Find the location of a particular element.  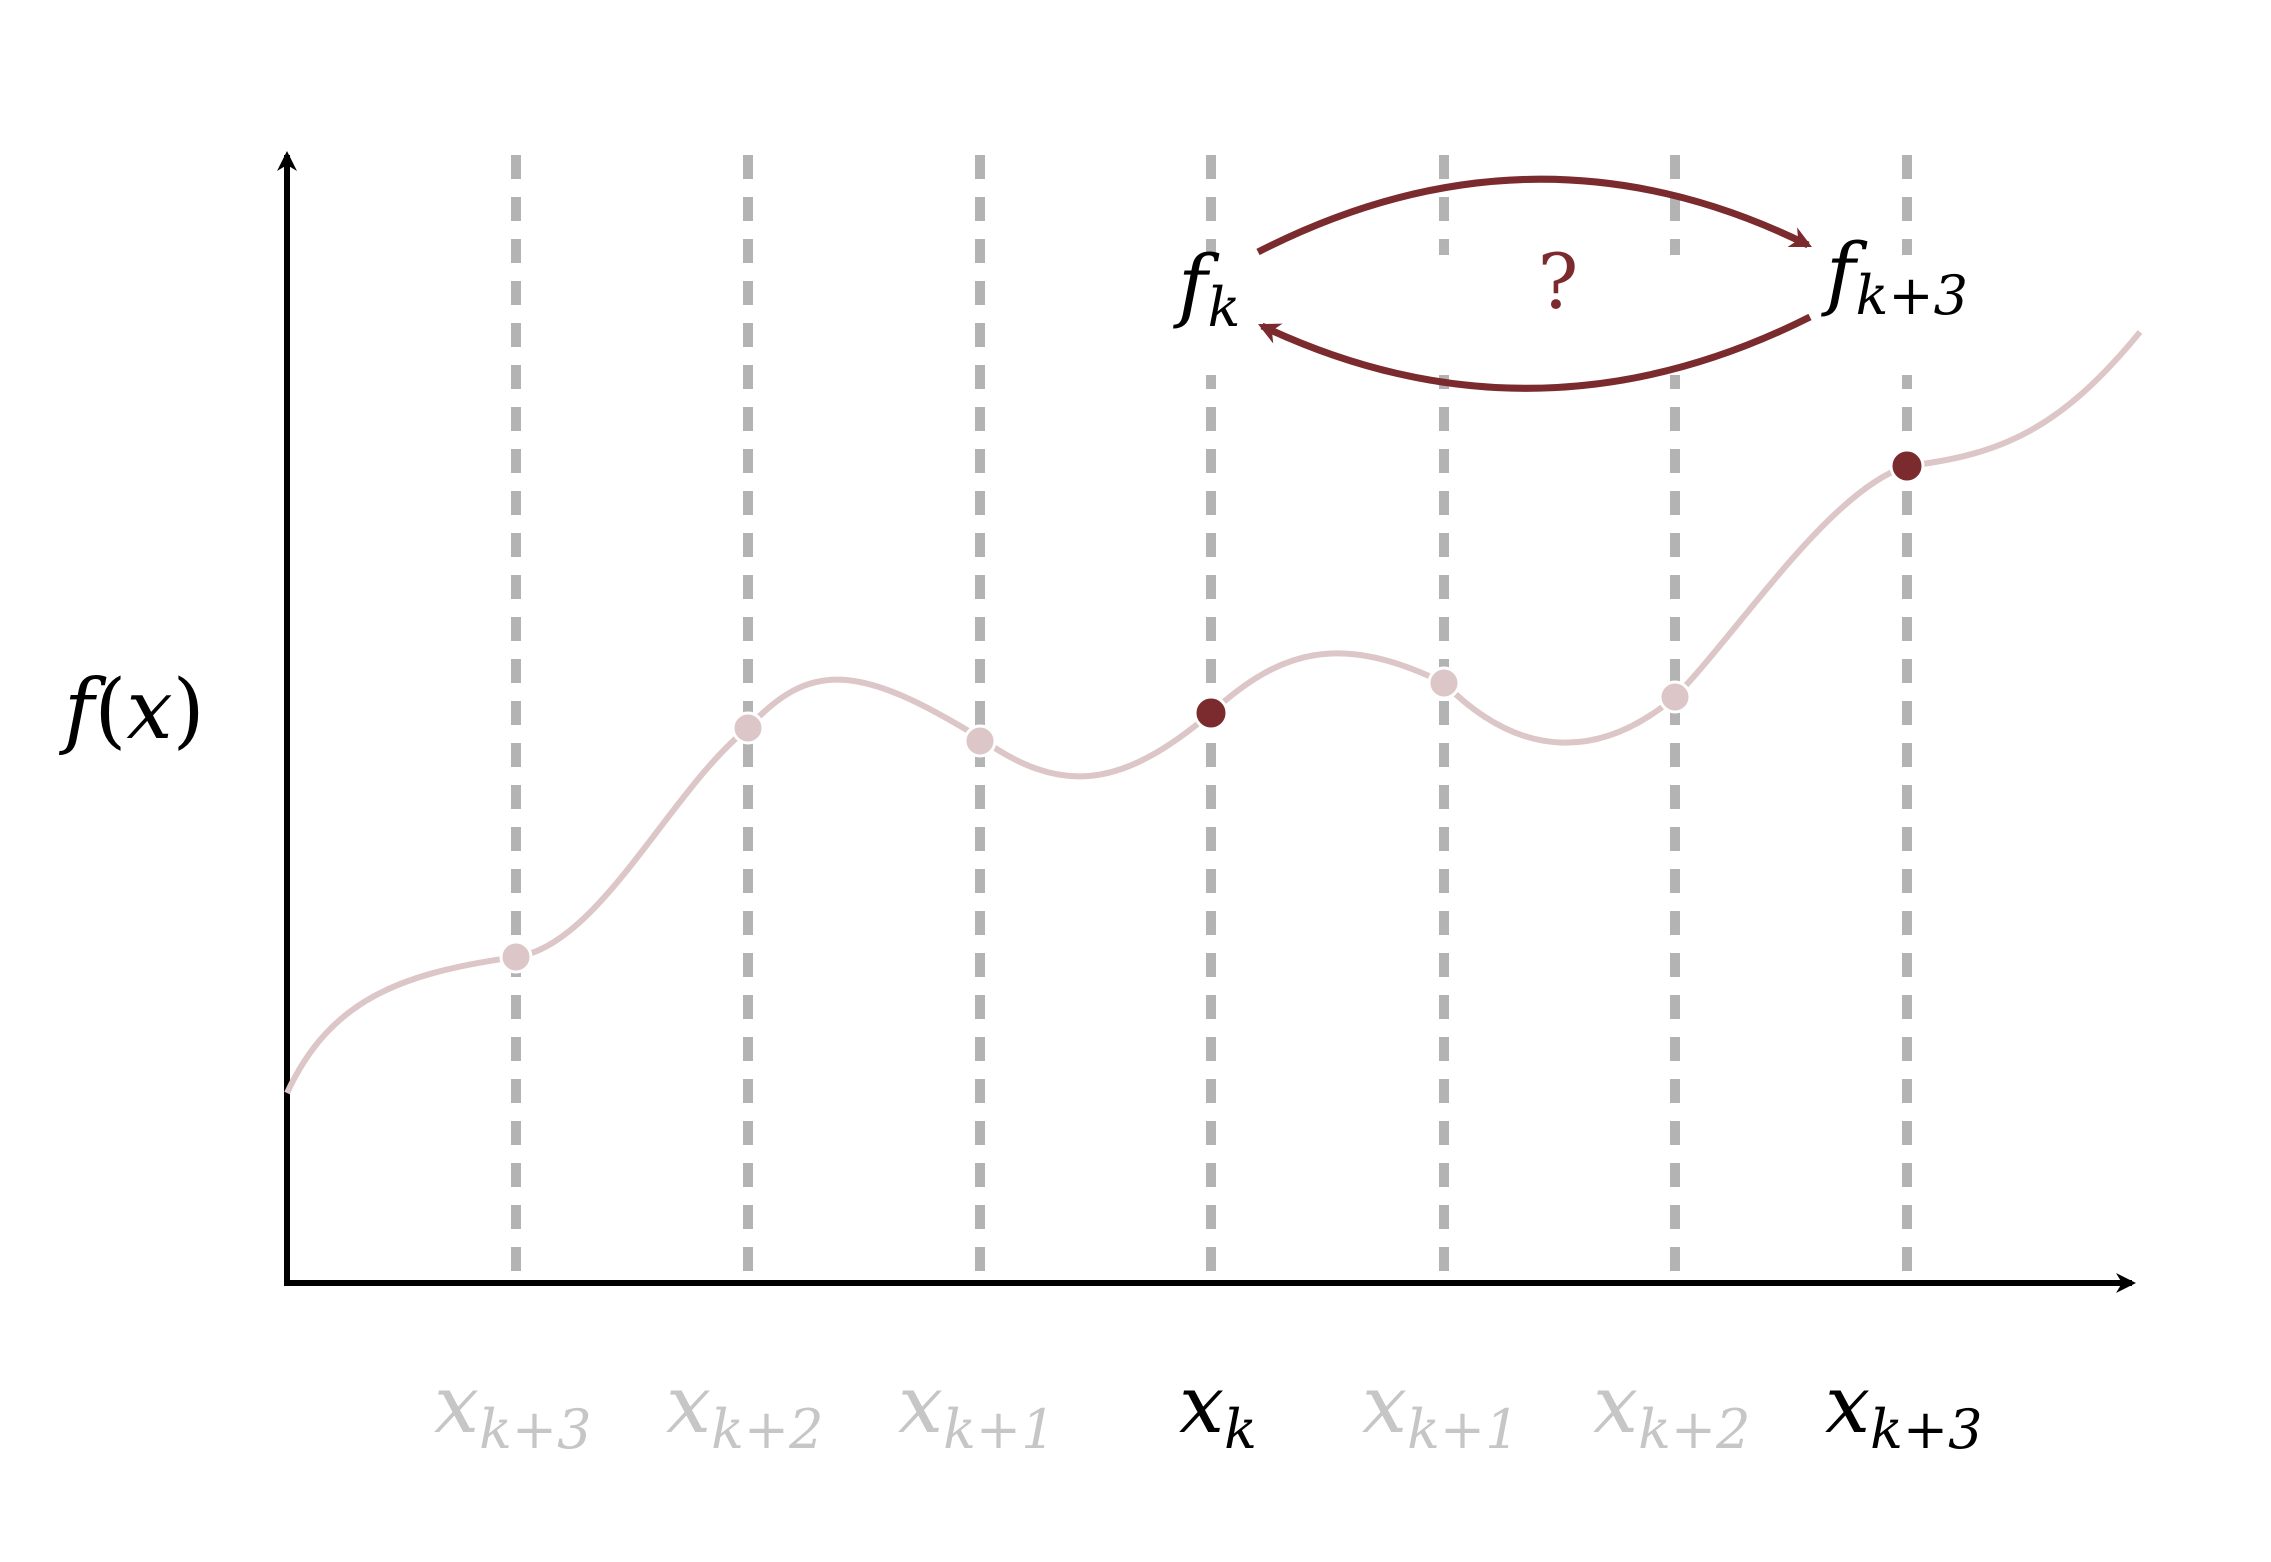

f-k-plus-3-label: fk+3 is located at coordinates (1894, 276).